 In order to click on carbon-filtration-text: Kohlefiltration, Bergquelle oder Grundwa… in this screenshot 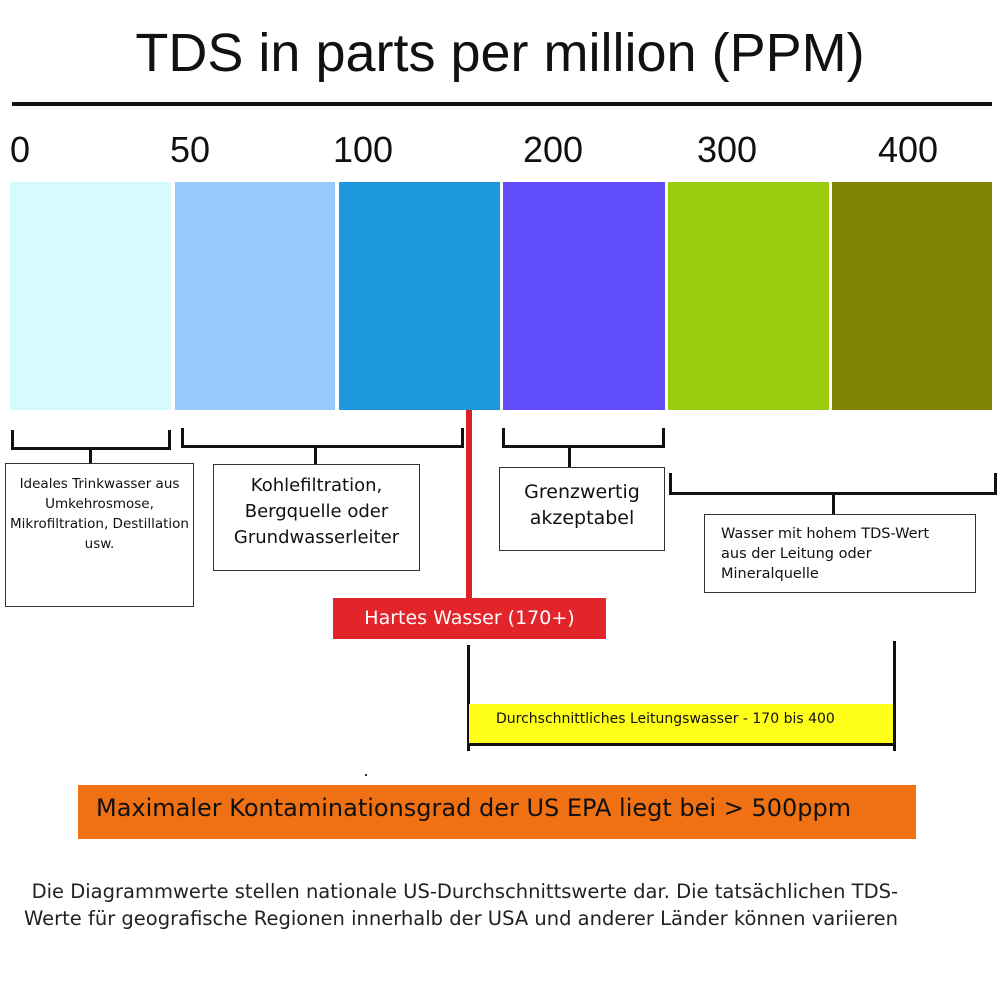, I will do `click(316, 511)`.